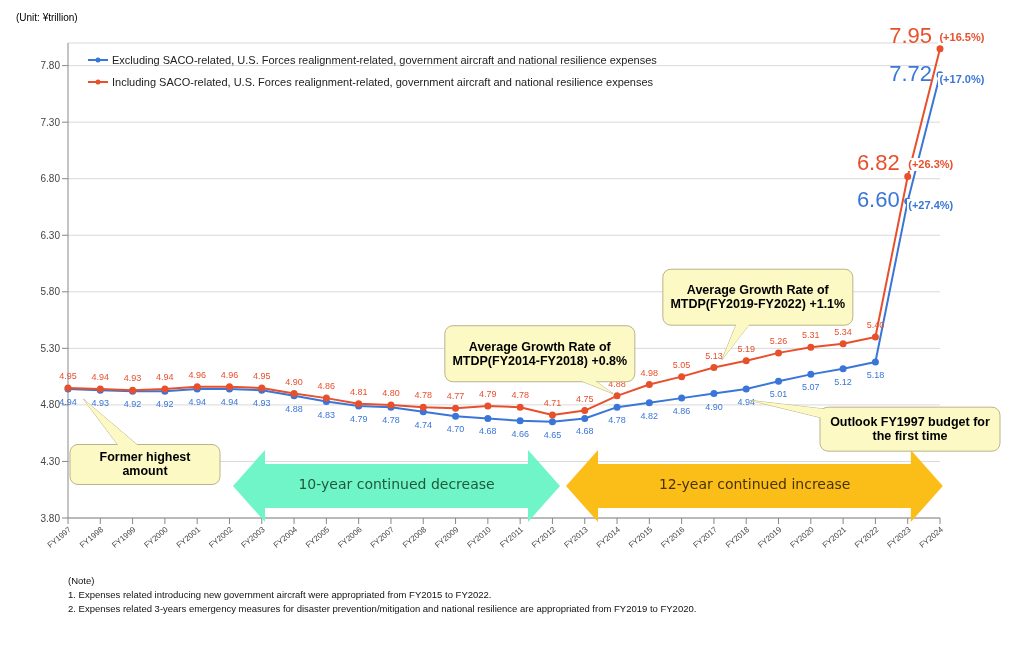  What do you see at coordinates (778, 340) in the screenshot?
I see `data-label: 5.26` at bounding box center [778, 340].